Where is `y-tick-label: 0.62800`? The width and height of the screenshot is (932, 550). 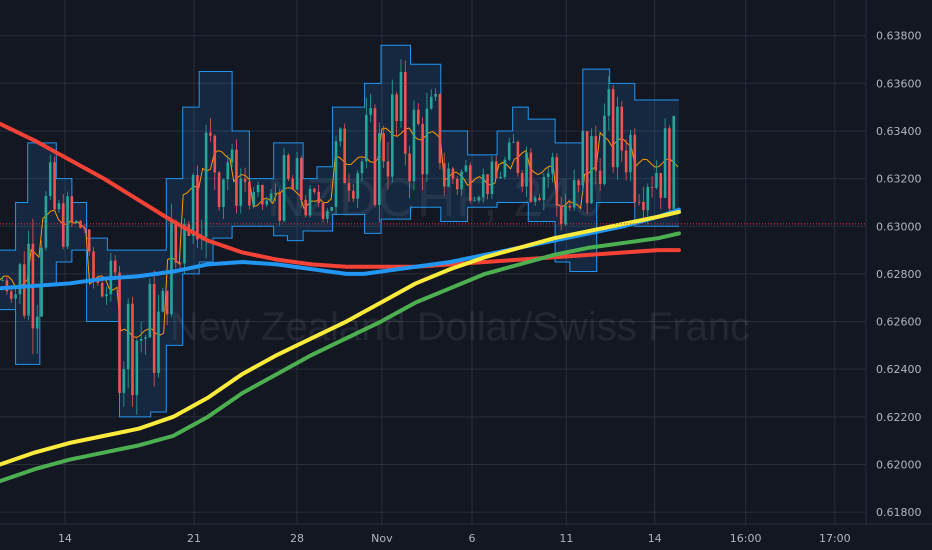
y-tick-label: 0.62800 is located at coordinates (899, 274).